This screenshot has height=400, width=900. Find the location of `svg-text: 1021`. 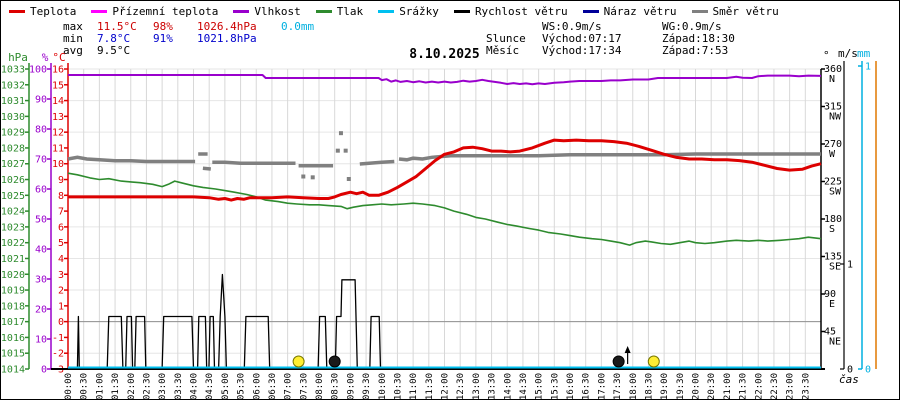

svg-text: 1021 is located at coordinates (13, 259).